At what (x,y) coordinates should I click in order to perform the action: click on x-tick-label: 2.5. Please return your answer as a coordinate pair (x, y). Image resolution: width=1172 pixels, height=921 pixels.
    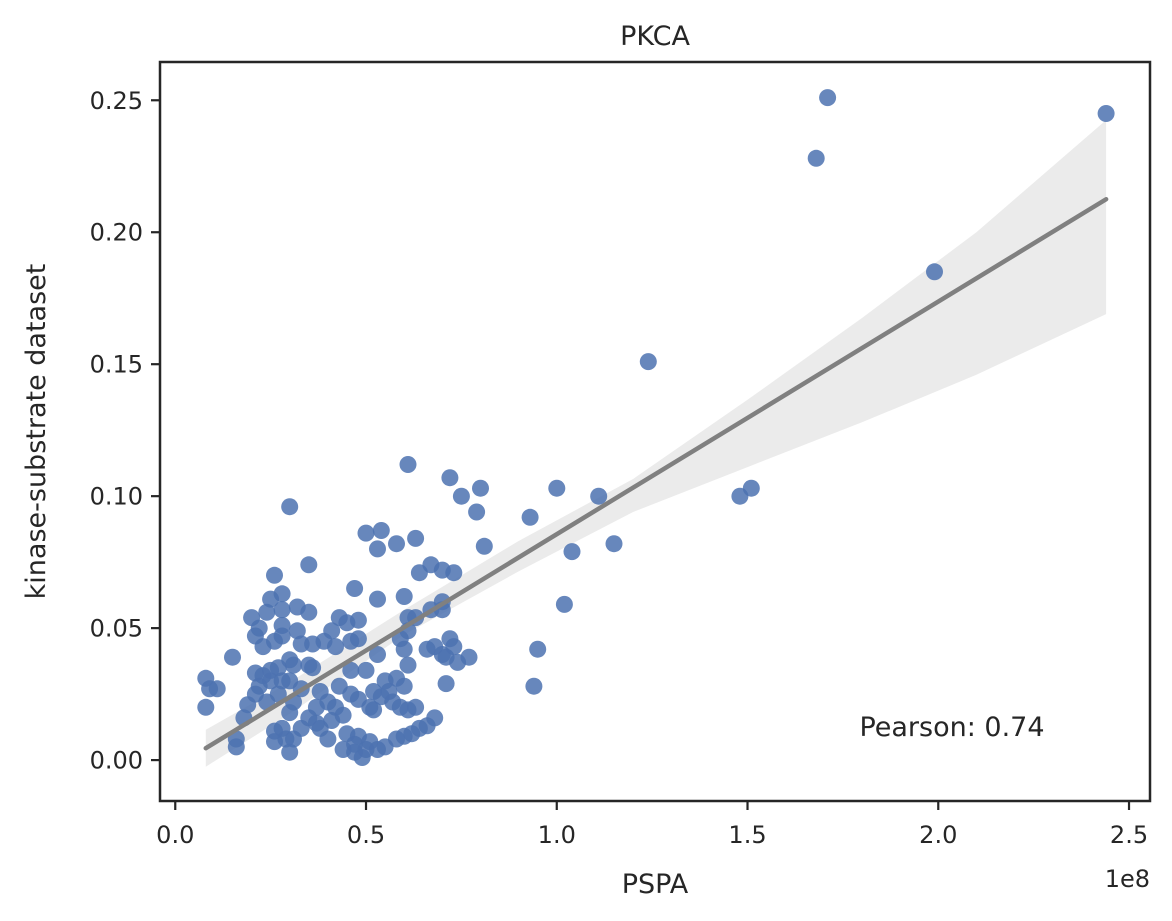
    Looking at the image, I should click on (1129, 835).